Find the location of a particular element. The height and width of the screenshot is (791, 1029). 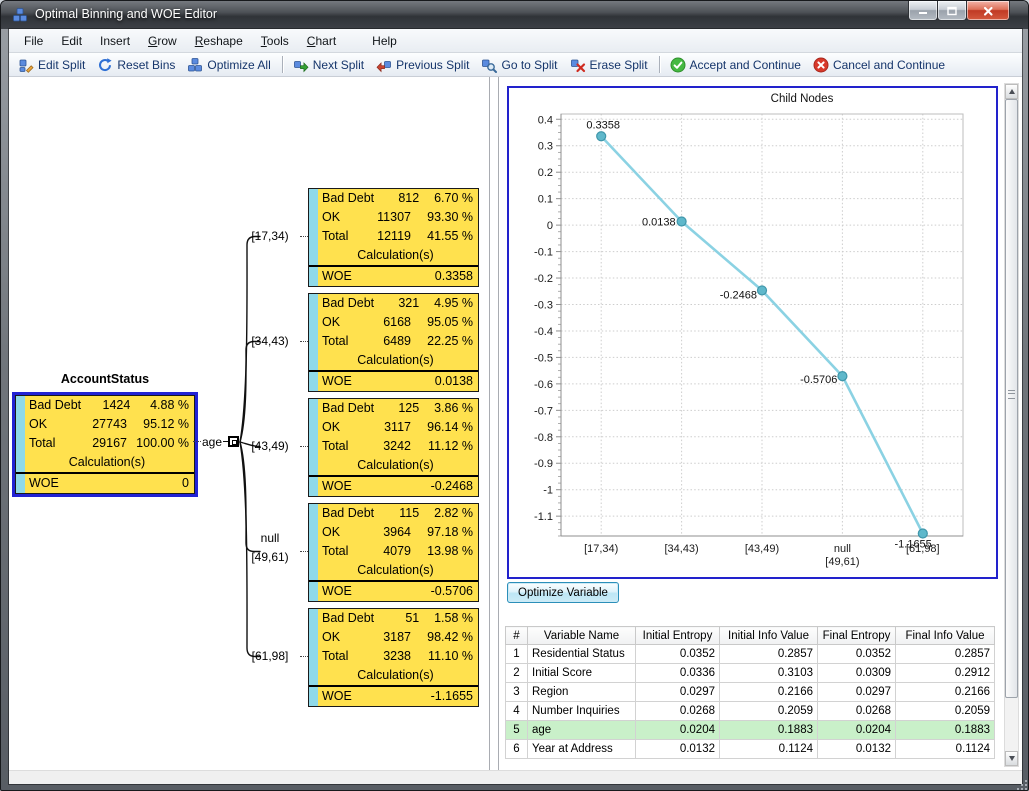

node-row: Bad Debt 812 6.70 % is located at coordinates (397, 198).